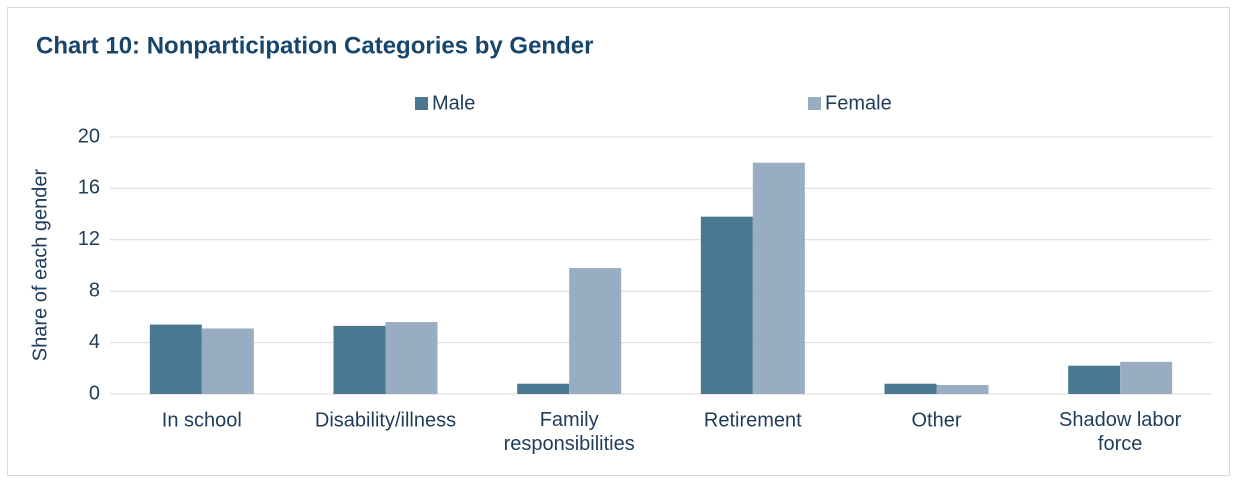 Image resolution: width=1238 pixels, height=484 pixels. I want to click on y-tick-label: 12, so click(89, 239).